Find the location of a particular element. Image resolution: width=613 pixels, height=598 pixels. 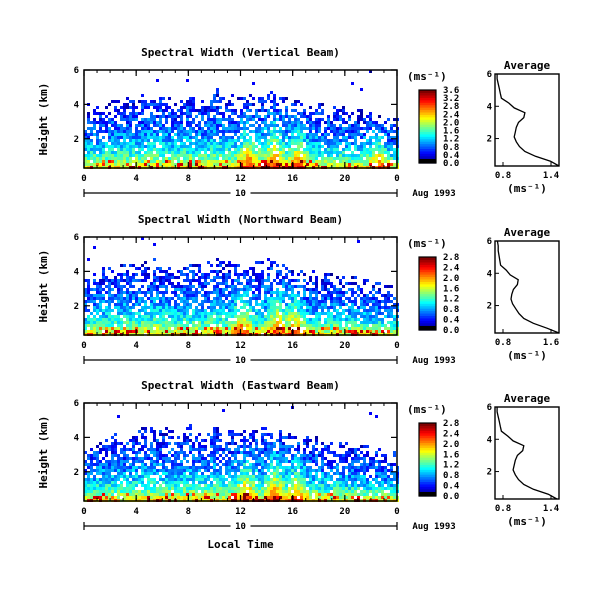

profile-x-tick-label: 0.8 is located at coordinates (503, 176).